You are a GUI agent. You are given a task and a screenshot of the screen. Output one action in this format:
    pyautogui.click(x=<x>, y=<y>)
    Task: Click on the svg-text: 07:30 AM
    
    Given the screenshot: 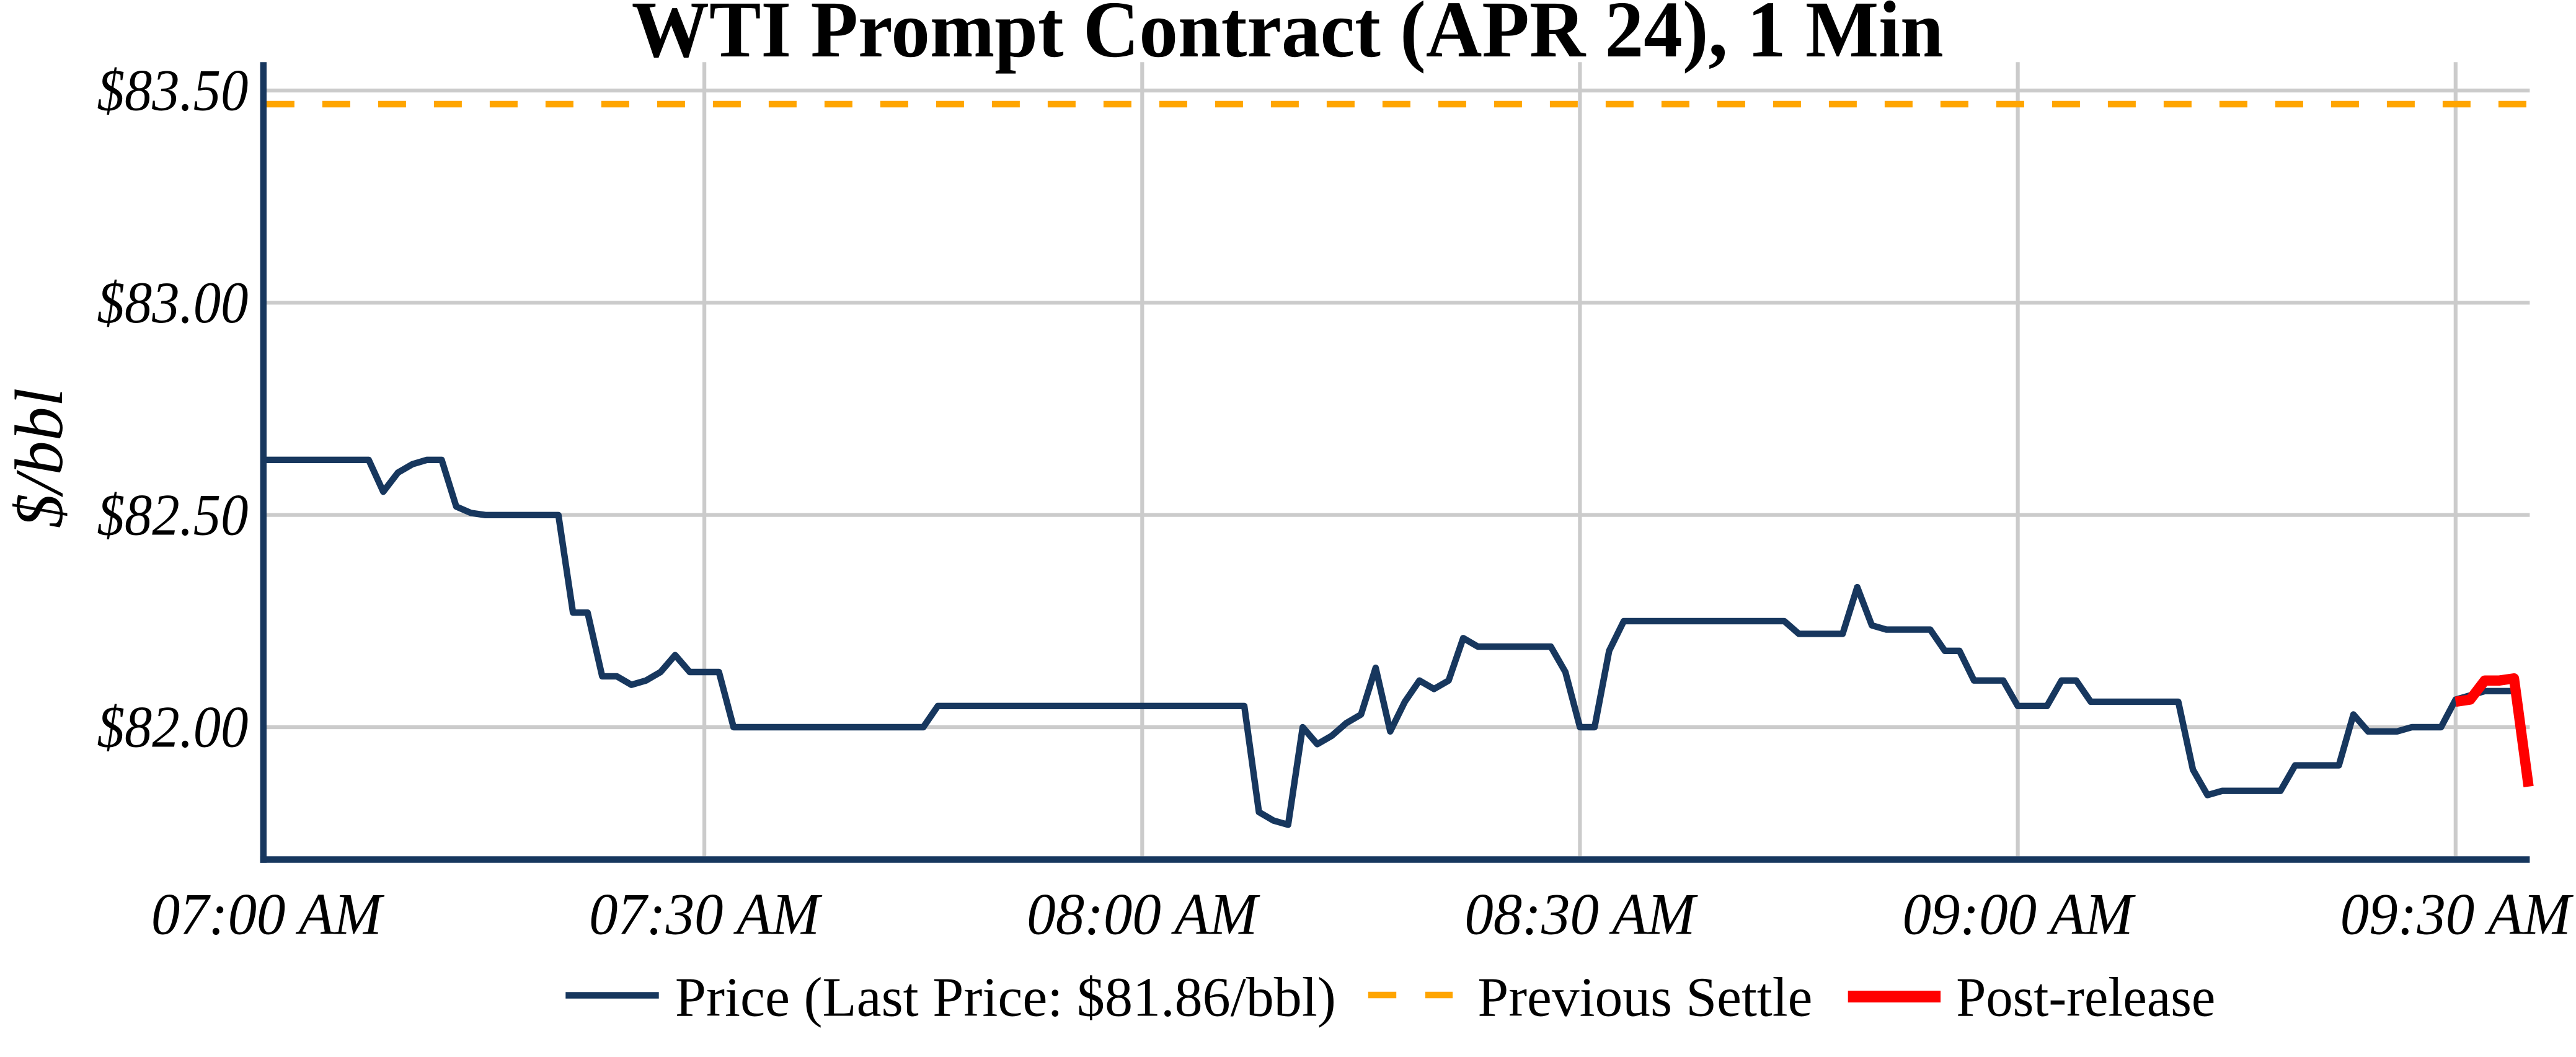 What is the action you would take?
    pyautogui.click(x=706, y=914)
    